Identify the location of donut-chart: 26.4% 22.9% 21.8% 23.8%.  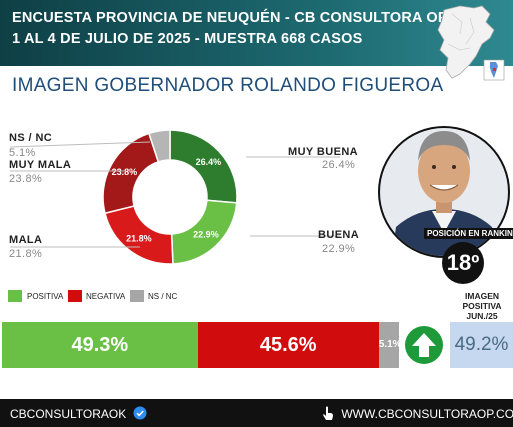
(170, 197).